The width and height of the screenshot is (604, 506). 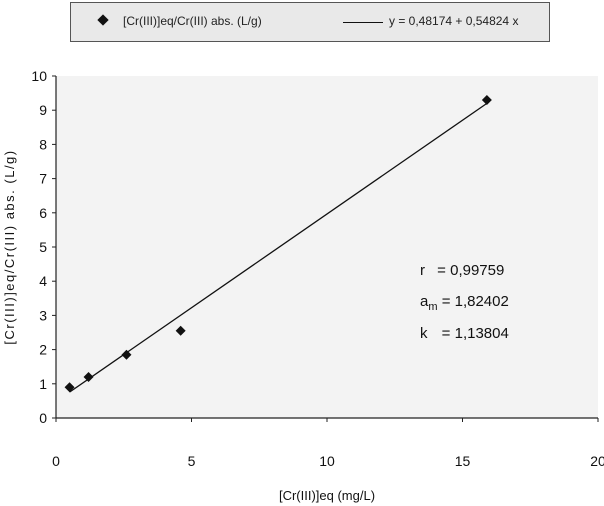 I want to click on y-tick-label: 2, so click(x=43, y=350).